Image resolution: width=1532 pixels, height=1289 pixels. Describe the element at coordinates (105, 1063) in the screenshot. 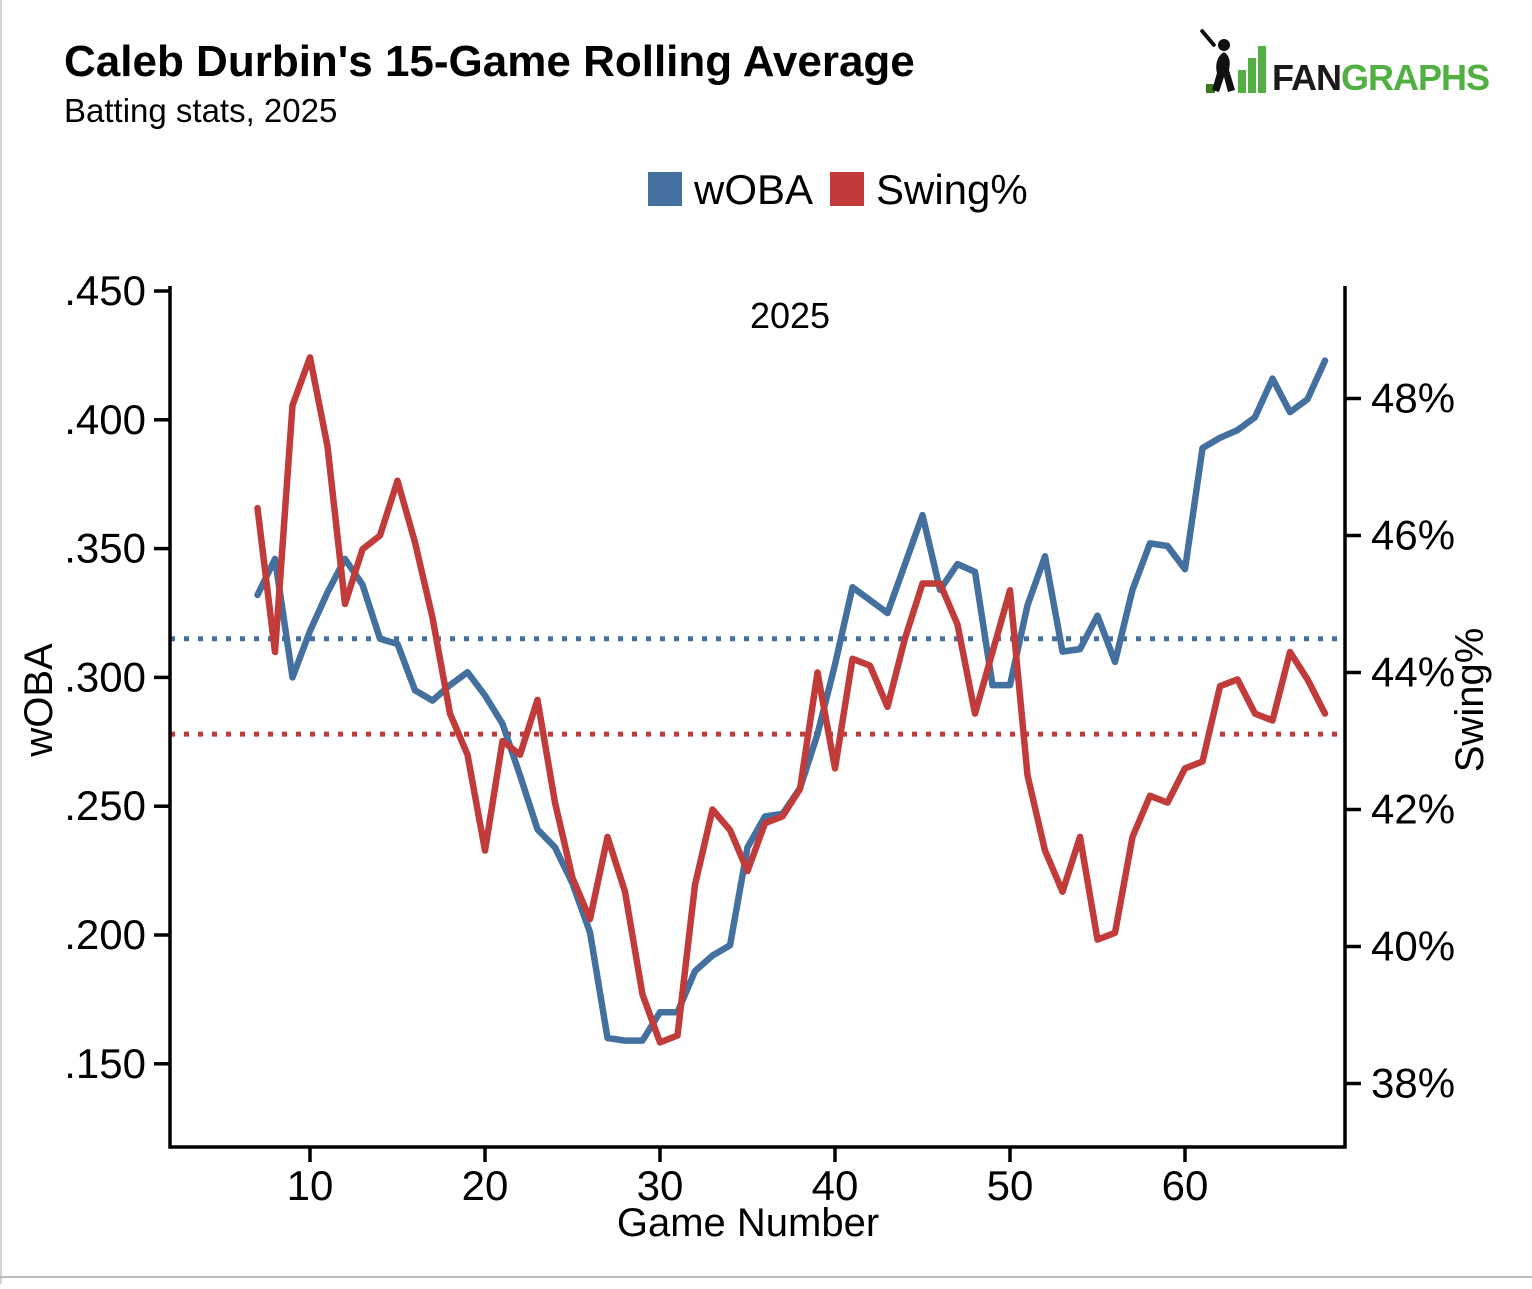

I see `y-left-tick-label: .150` at that location.